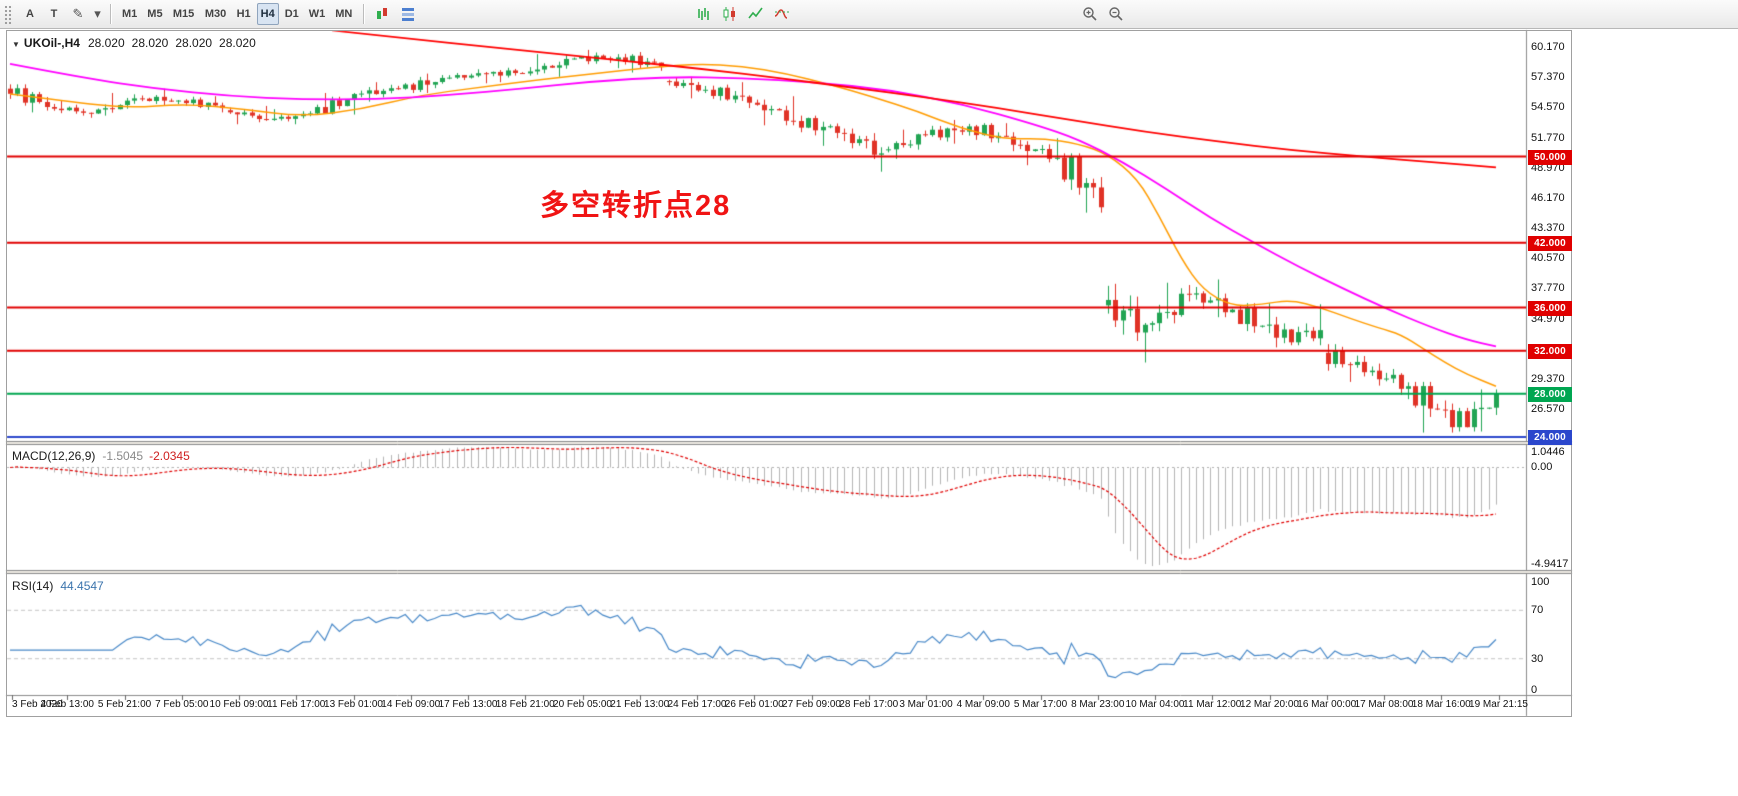  I want to click on time-axis-label: 10 Feb 09:00, so click(239, 704).